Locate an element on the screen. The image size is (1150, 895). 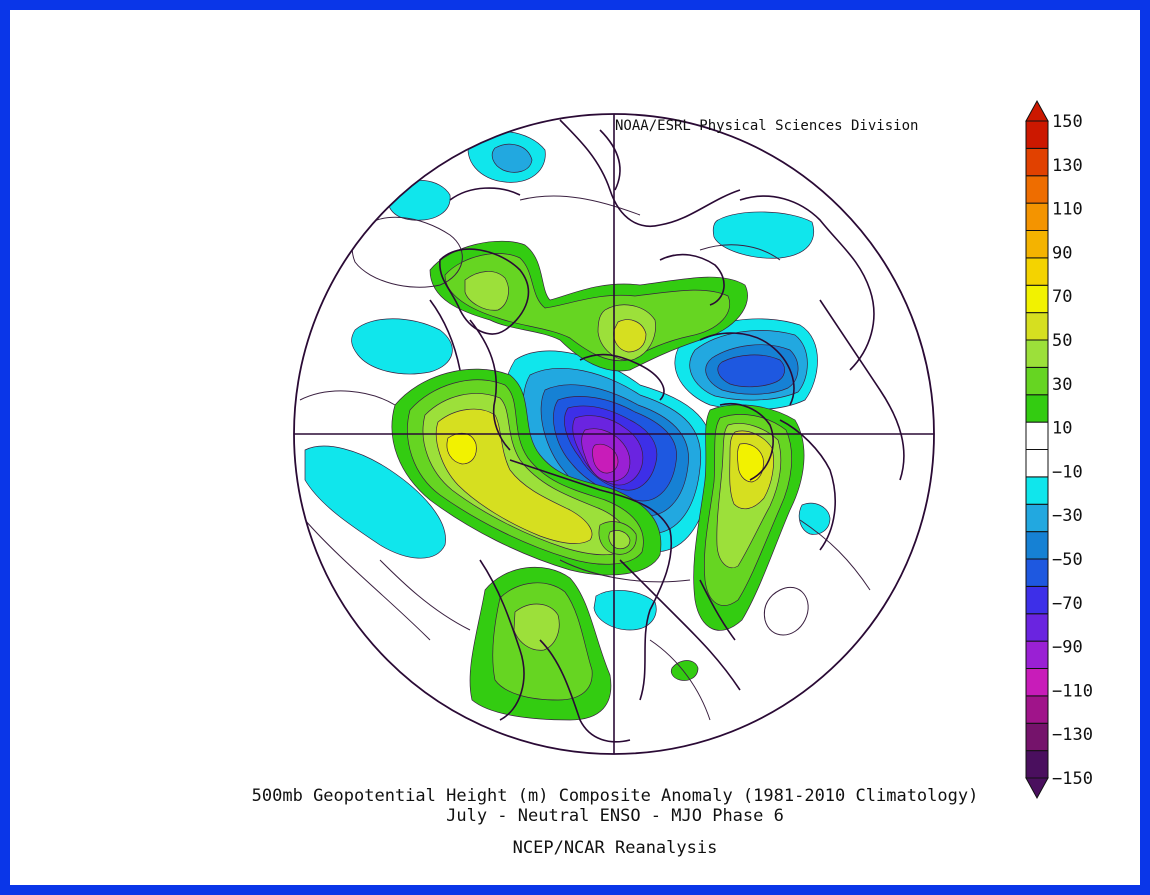
colorbar-tick-label: −70 is located at coordinates (1067, 604).